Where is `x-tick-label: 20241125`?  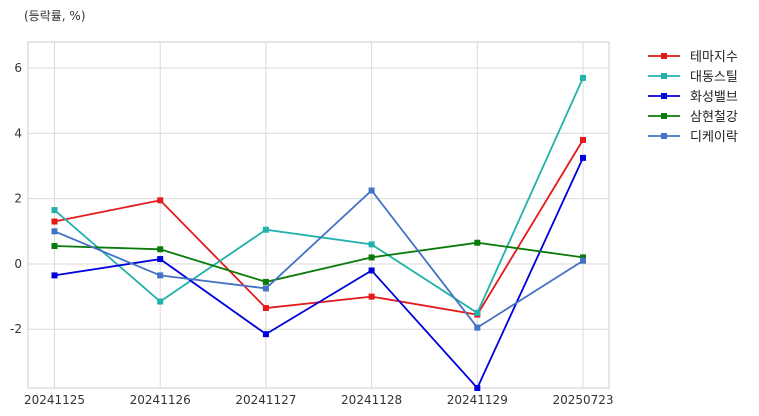
x-tick-label: 20241125 is located at coordinates (54, 400).